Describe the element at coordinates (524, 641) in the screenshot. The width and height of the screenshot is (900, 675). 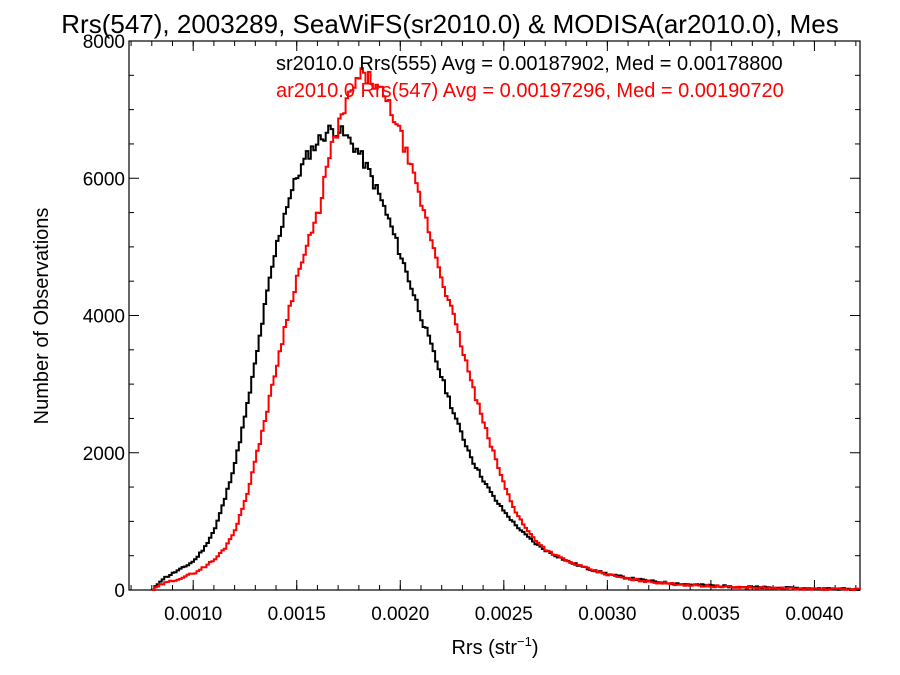
I see `x-axis-label-superscript: −1` at that location.